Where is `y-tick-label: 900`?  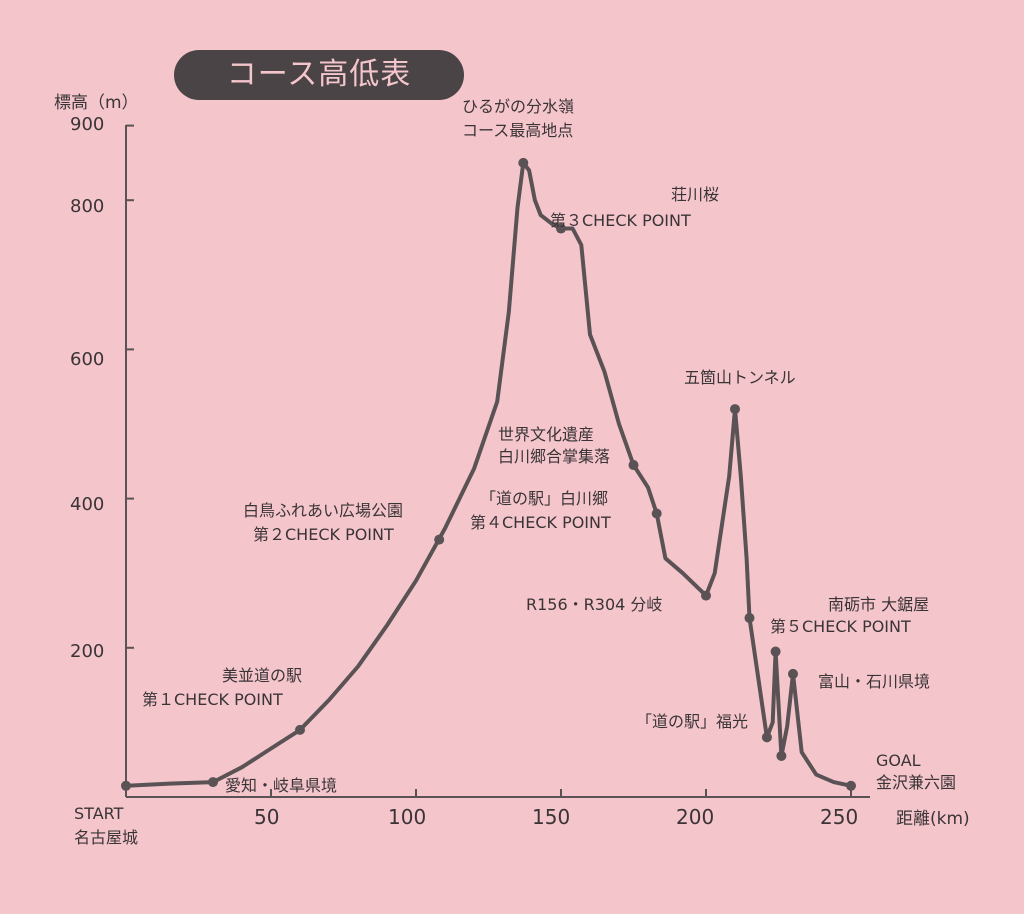 y-tick-label: 900 is located at coordinates (87, 124).